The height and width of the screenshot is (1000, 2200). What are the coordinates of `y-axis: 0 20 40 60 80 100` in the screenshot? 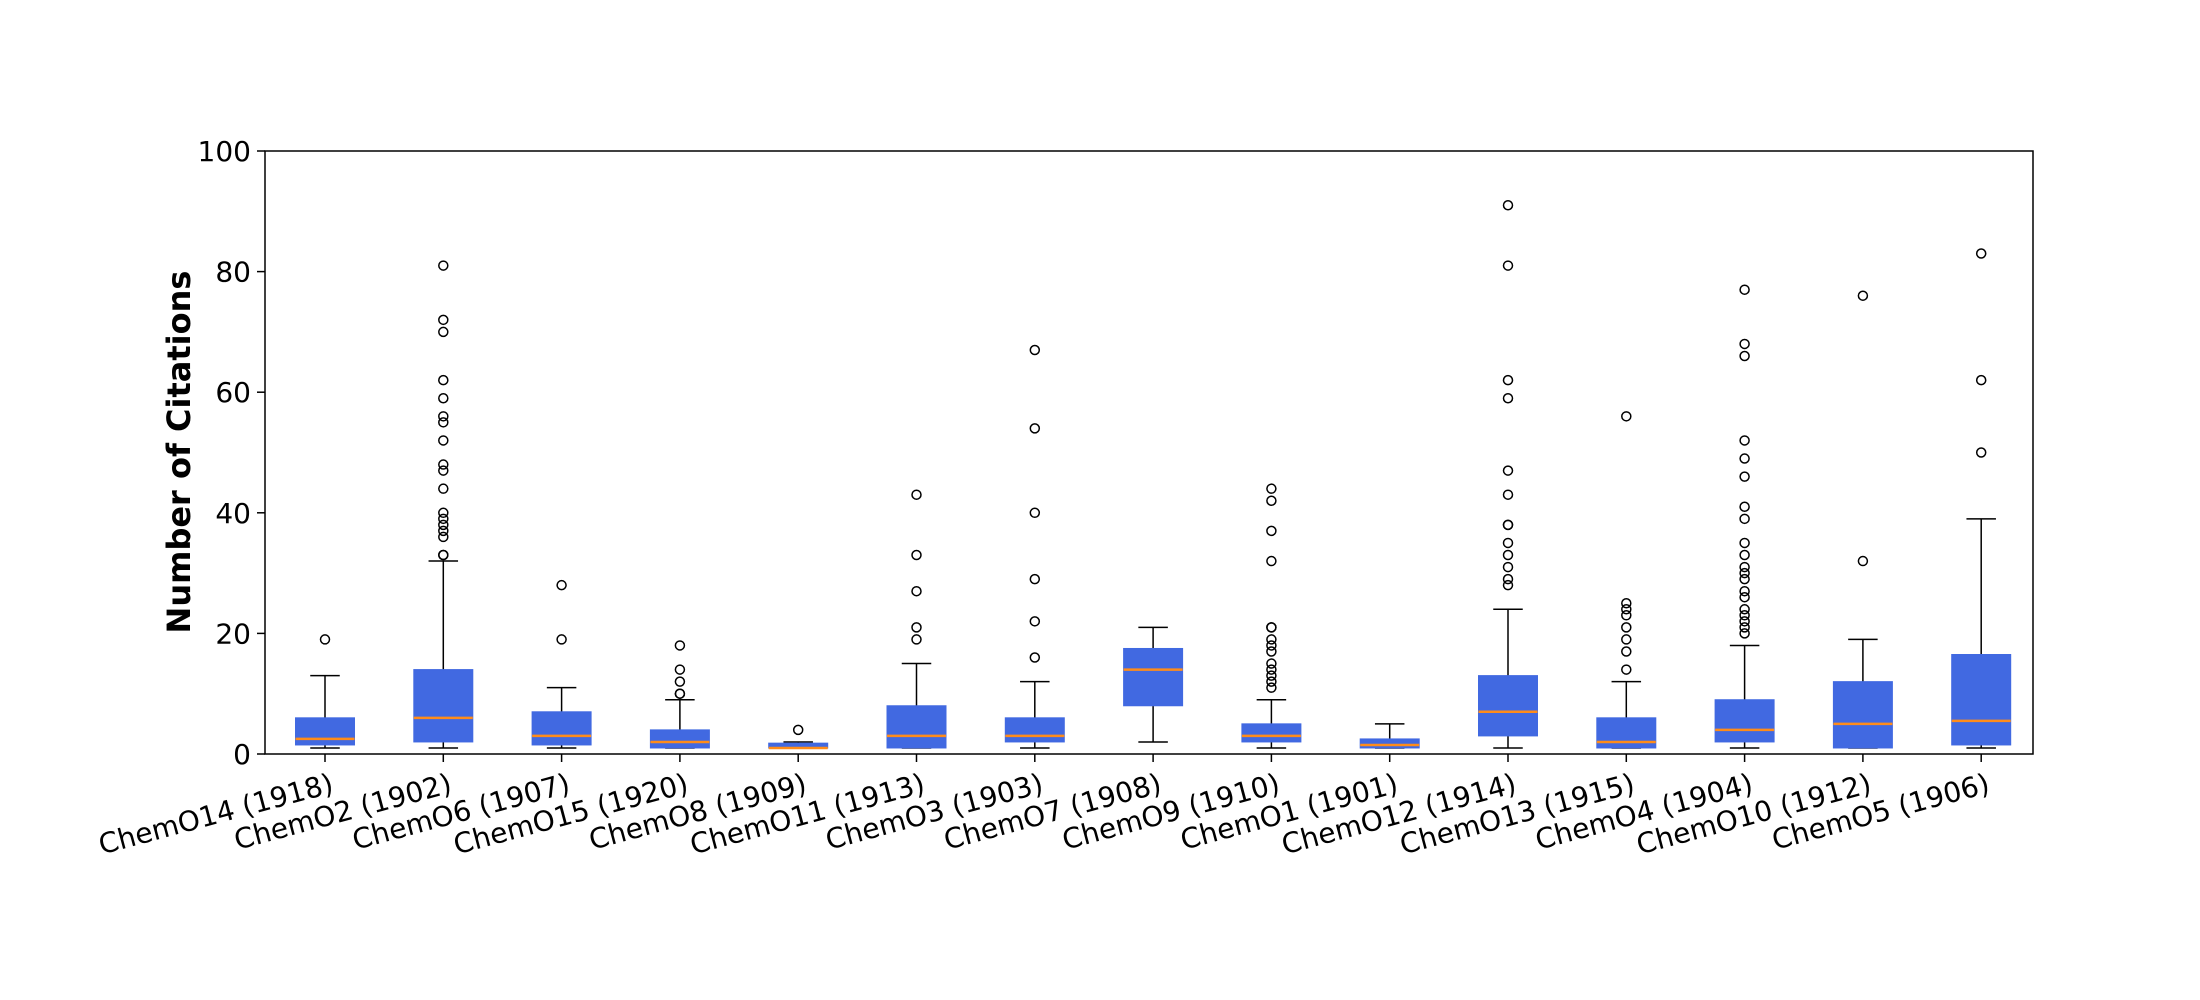 It's located at (231, 453).